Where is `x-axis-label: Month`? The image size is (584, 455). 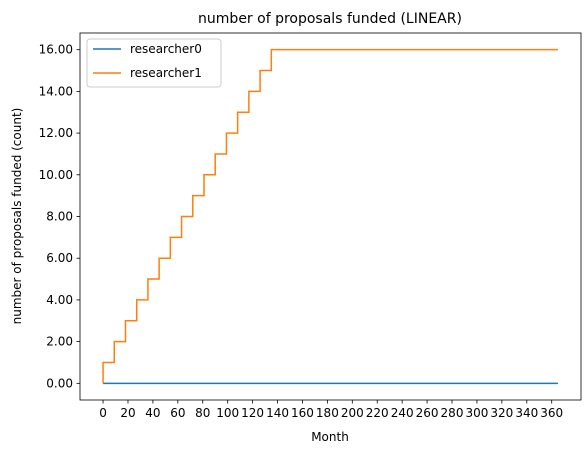
x-axis-label: Month is located at coordinates (330, 437).